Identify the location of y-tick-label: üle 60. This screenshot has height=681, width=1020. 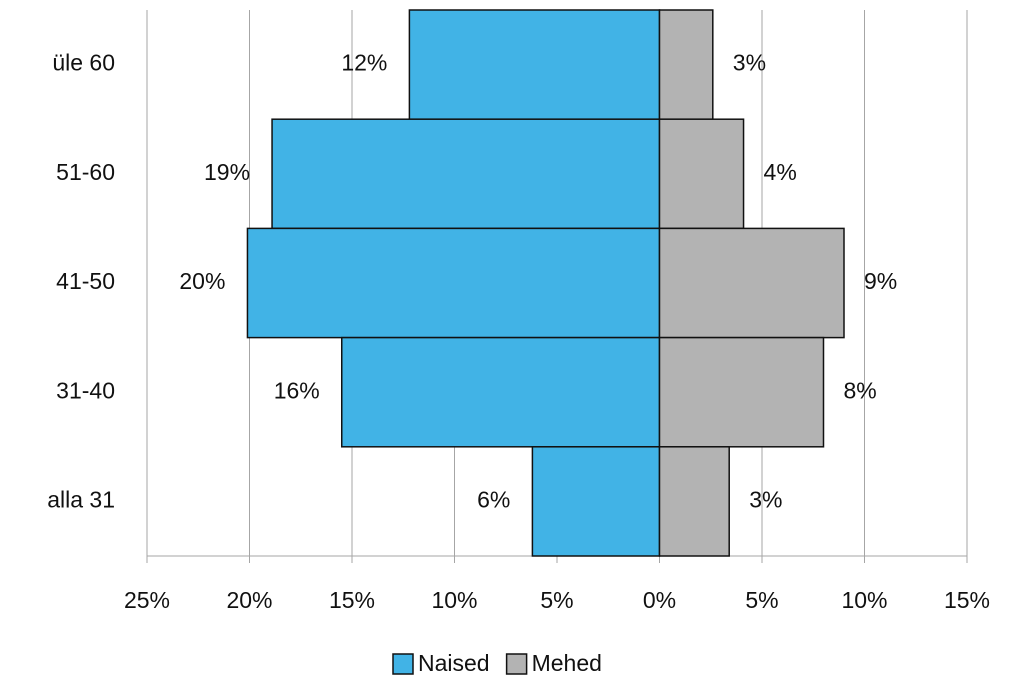
(83, 63).